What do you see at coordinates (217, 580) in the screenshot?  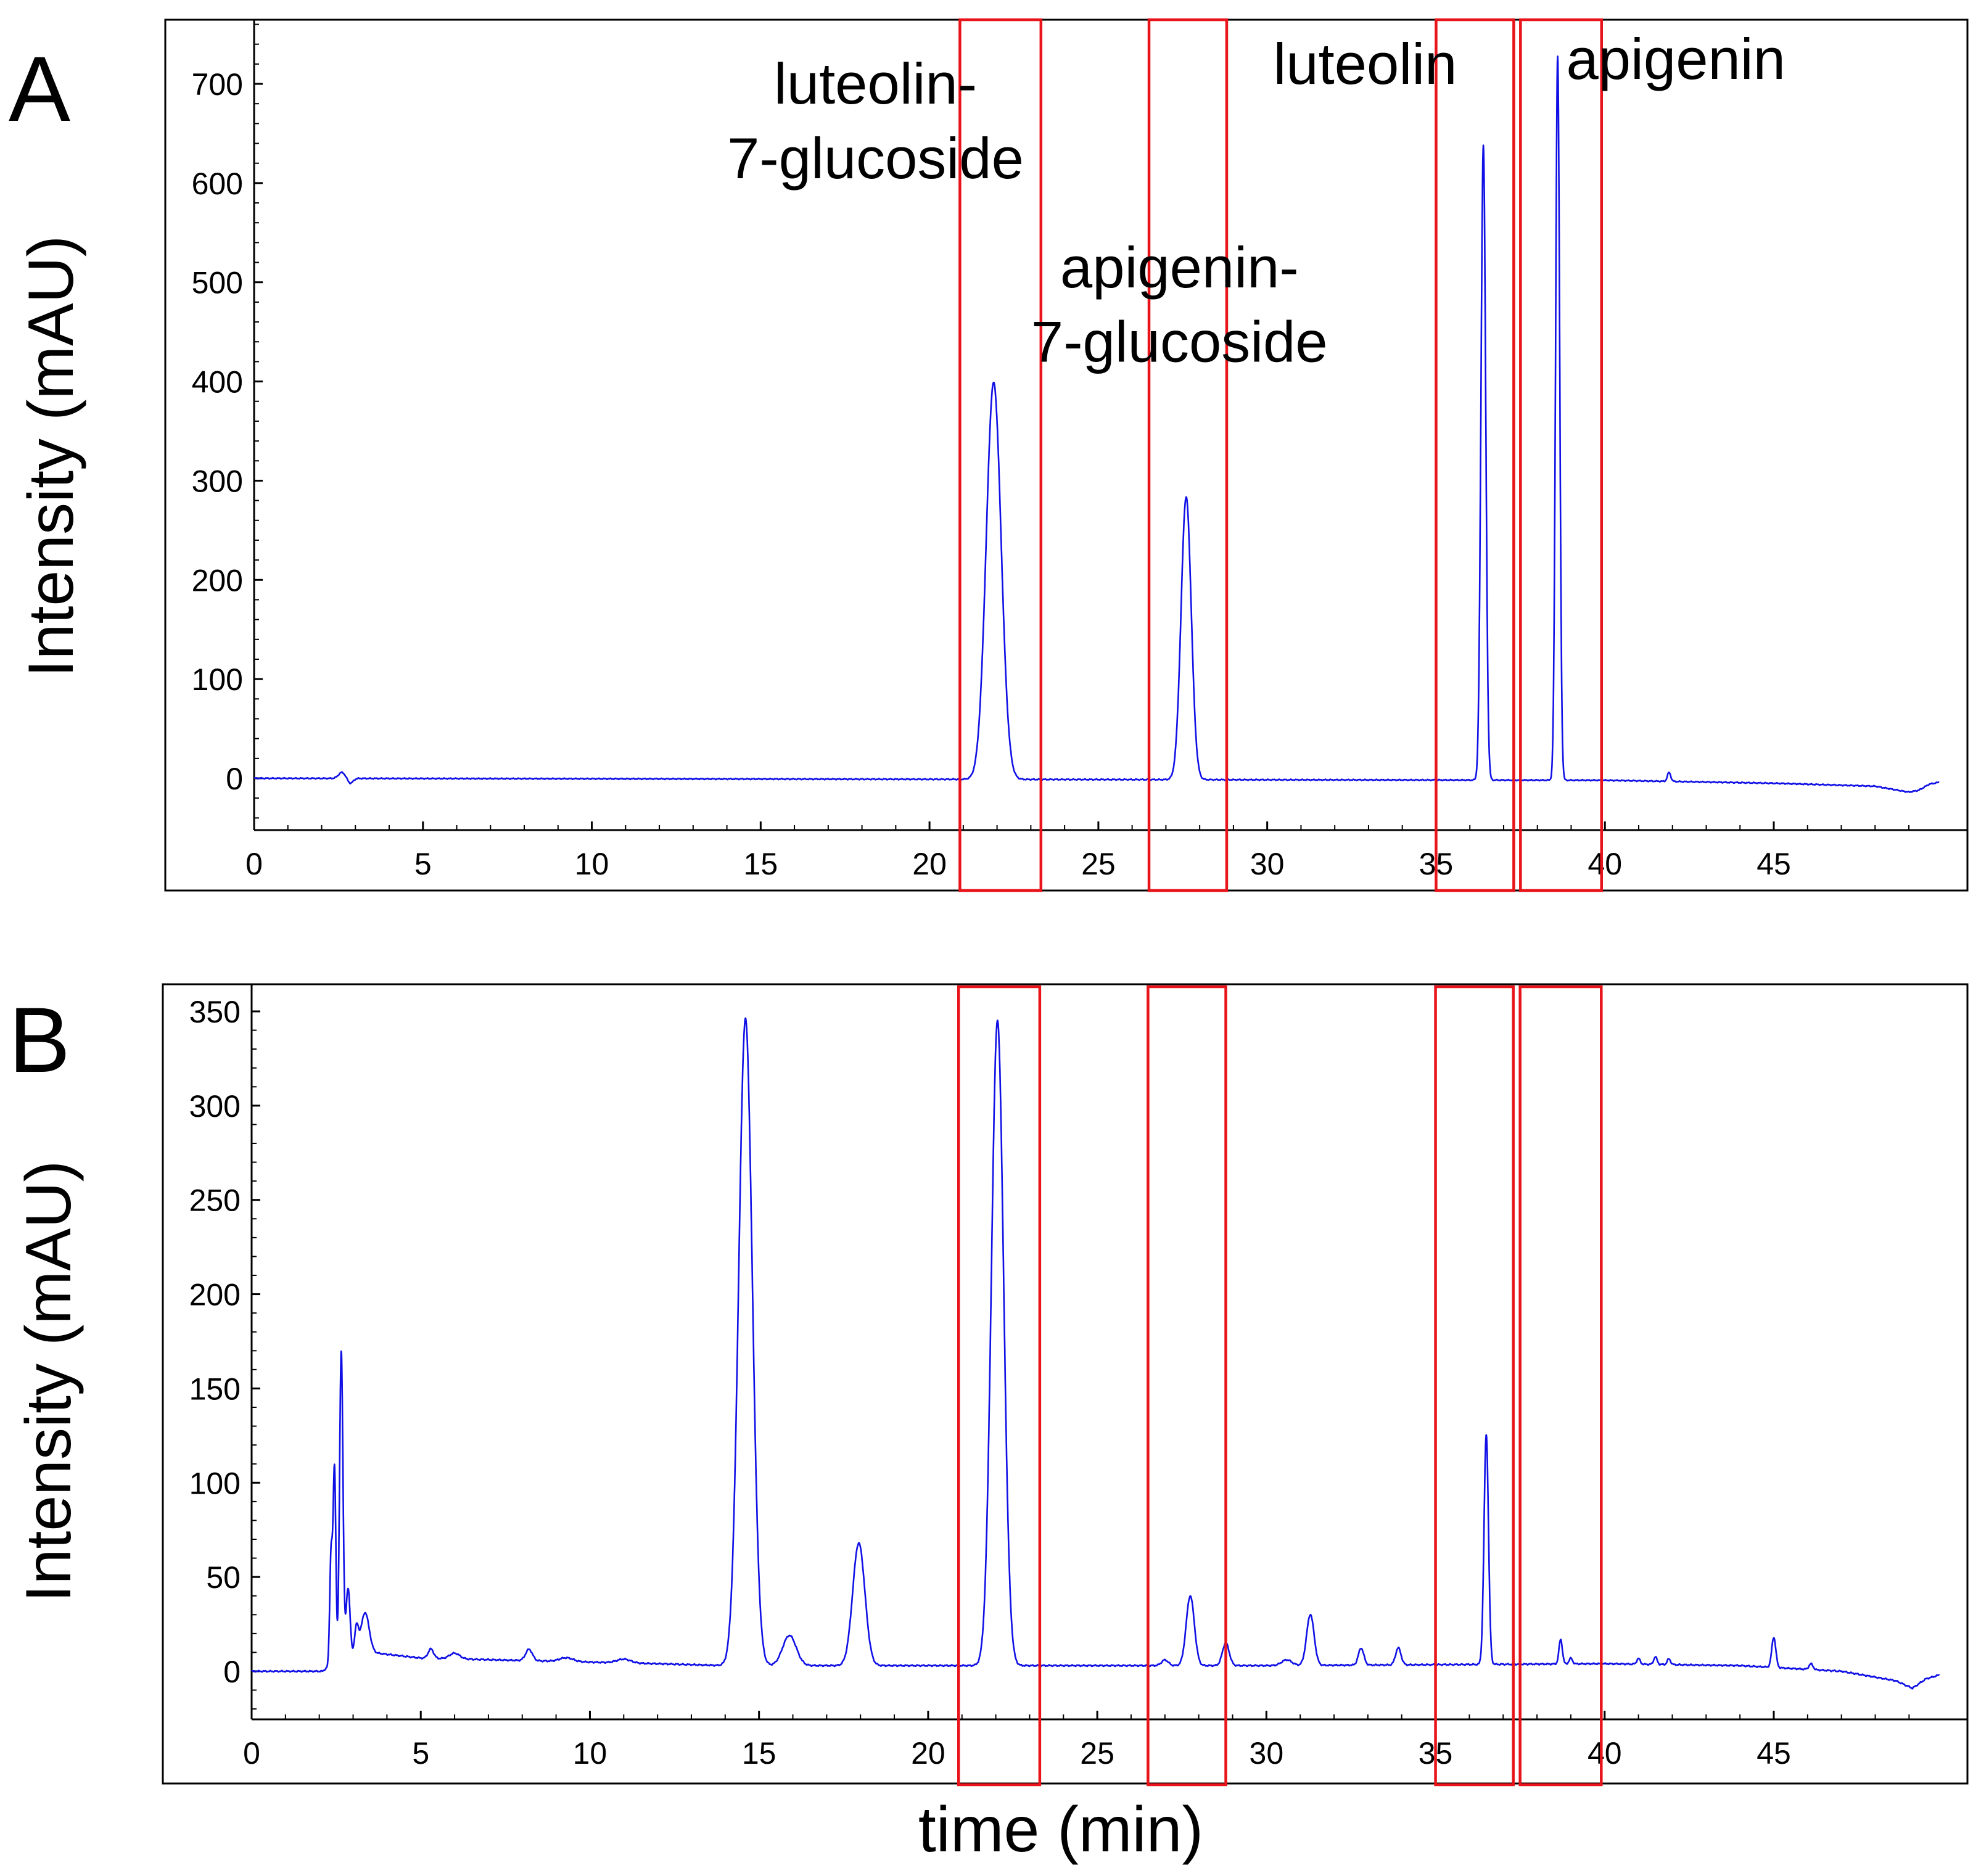 I see `panel-a-y-tick-label: 200` at bounding box center [217, 580].